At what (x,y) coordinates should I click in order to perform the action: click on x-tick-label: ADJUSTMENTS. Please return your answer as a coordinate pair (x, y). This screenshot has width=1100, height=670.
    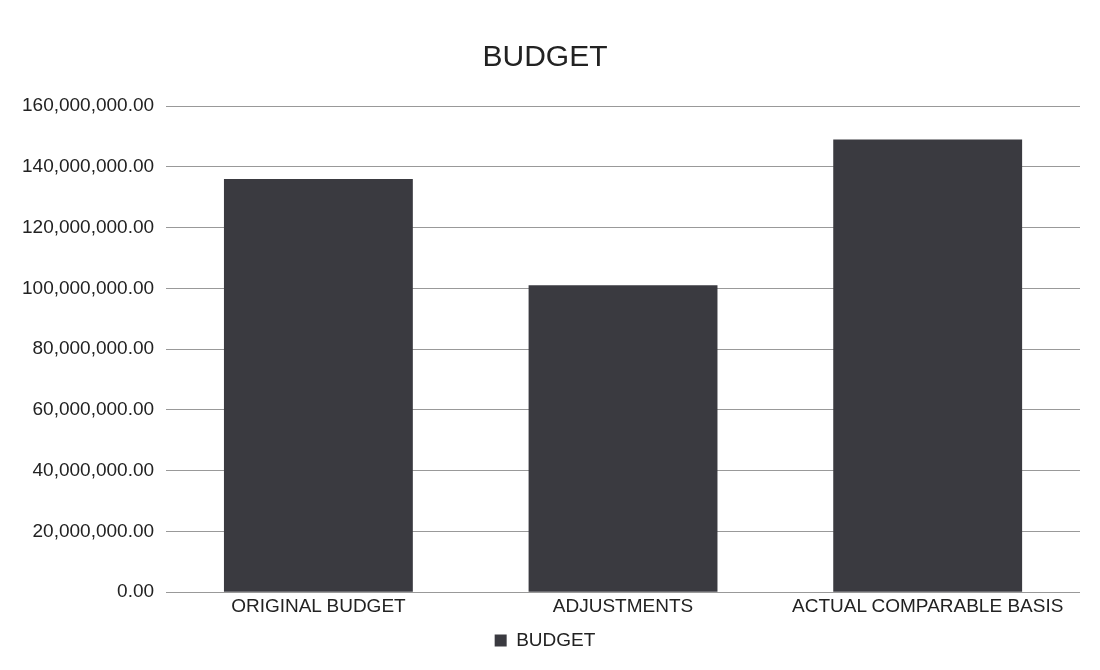
    Looking at the image, I should click on (623, 605).